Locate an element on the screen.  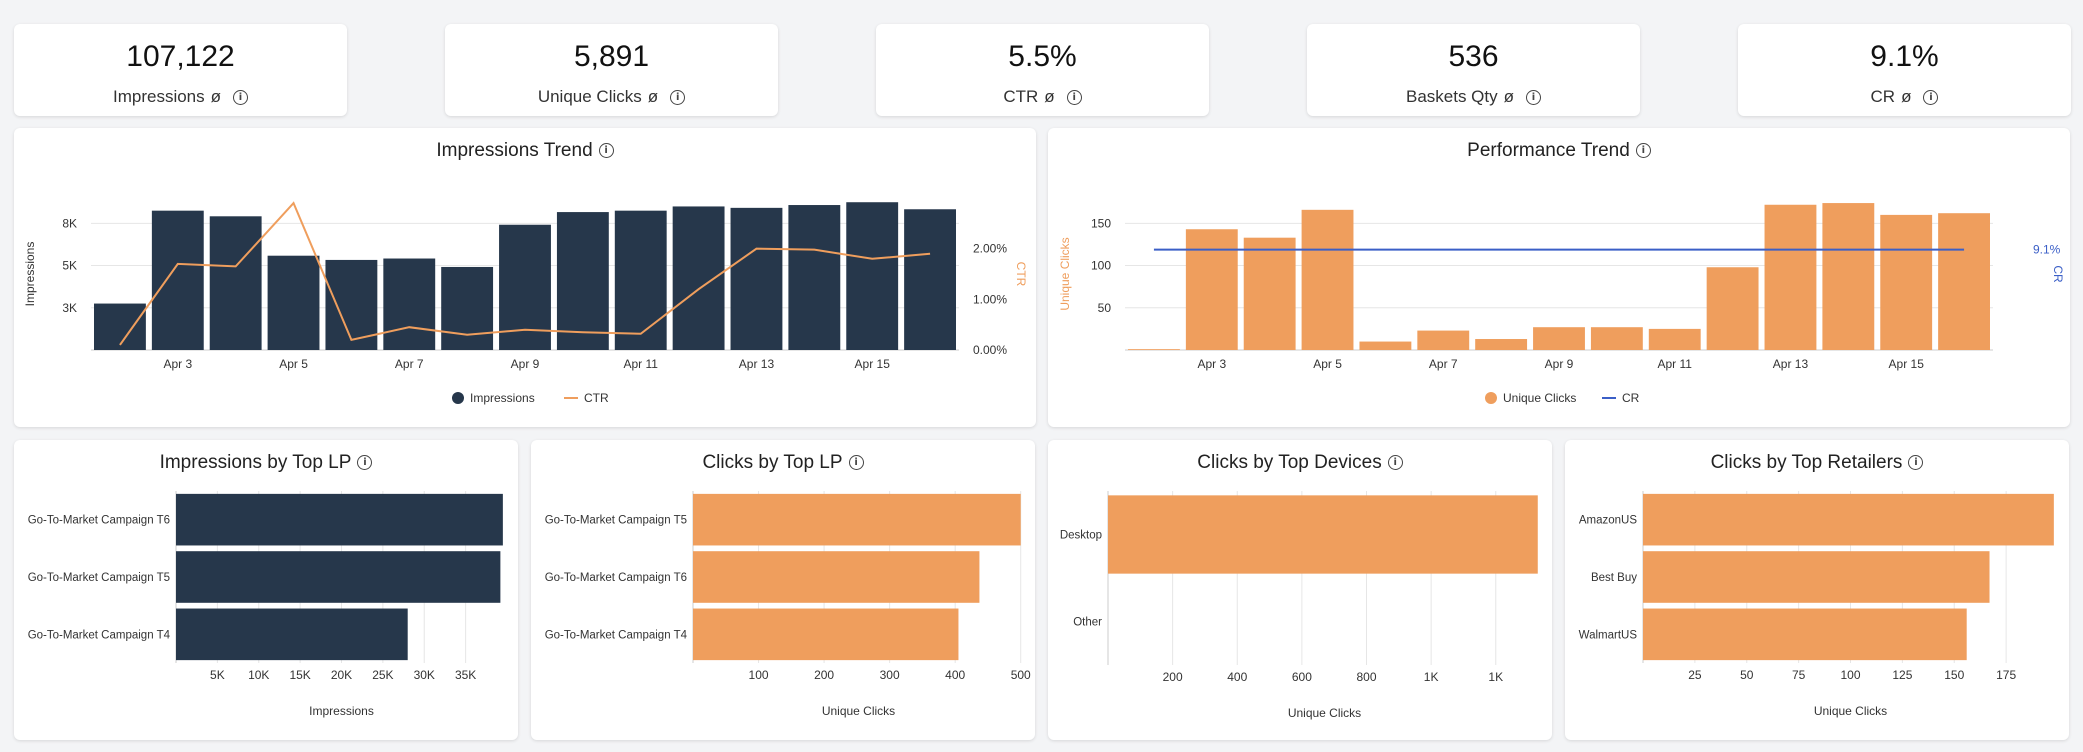
kpi-label-row: Baskets Qty ø i is located at coordinates (1473, 97).